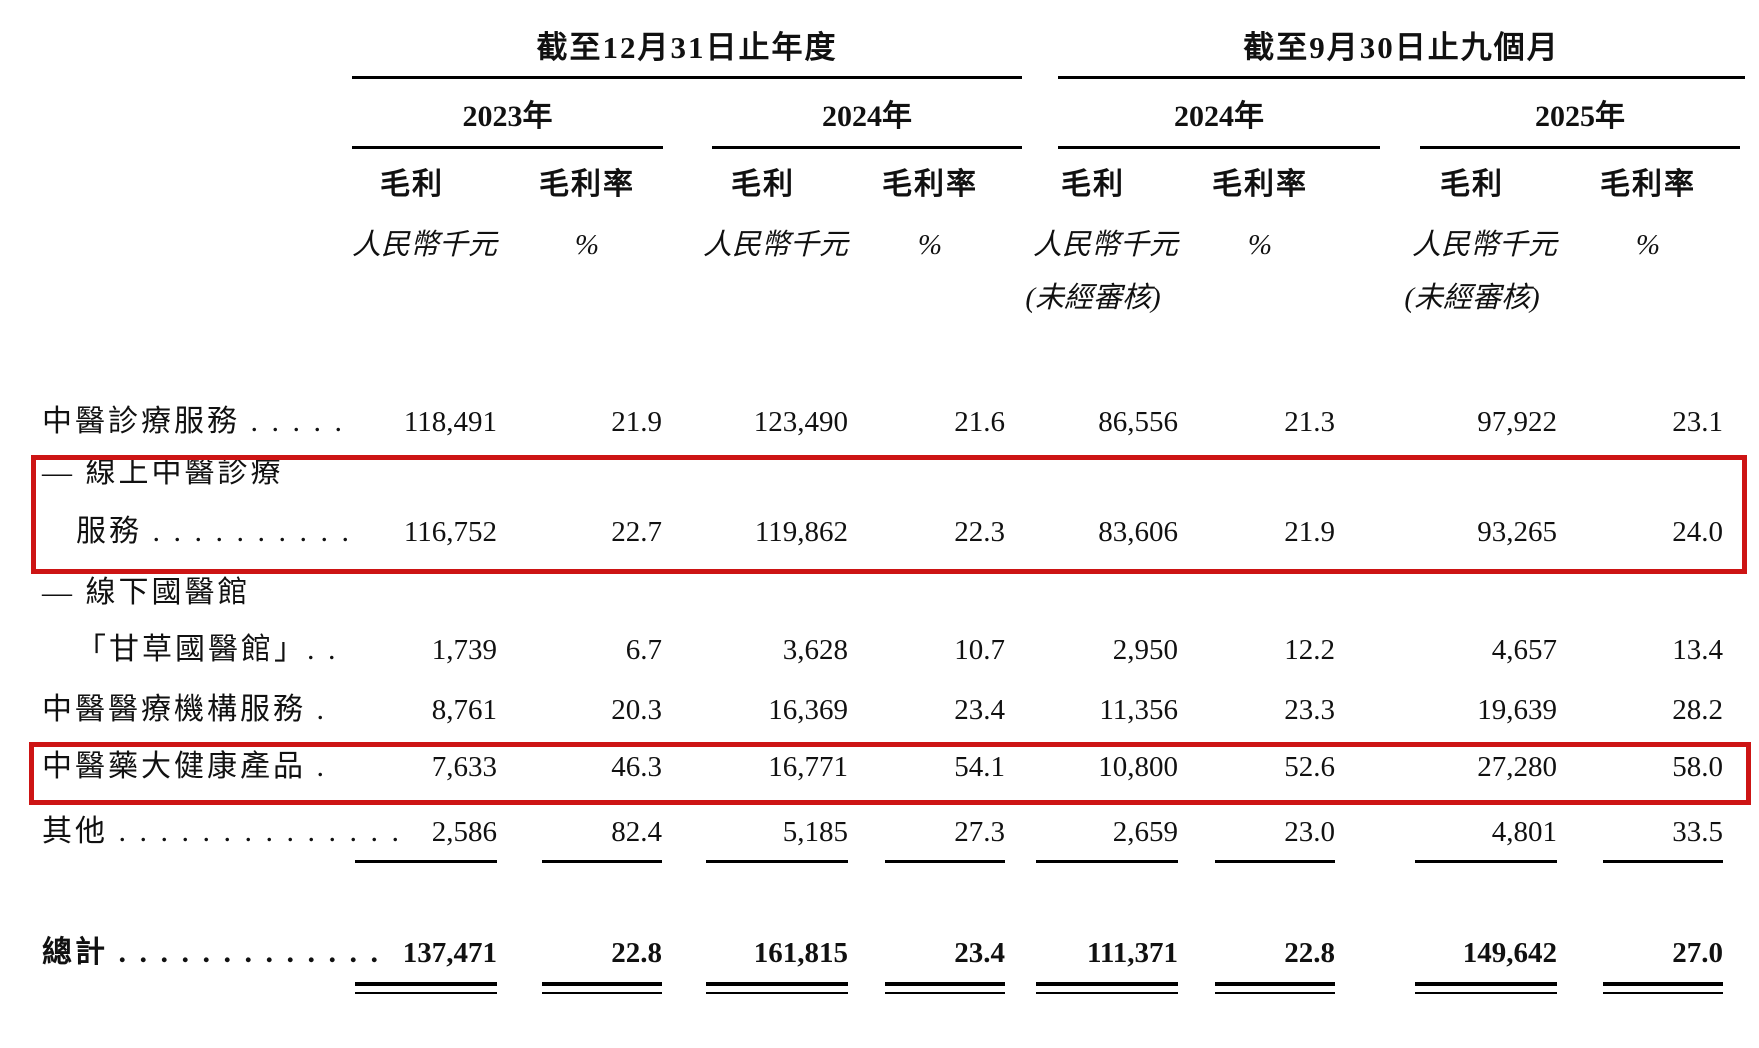 The width and height of the screenshot is (1759, 1048). What do you see at coordinates (1580, 116) in the screenshot?
I see `year-header-2025-9m: 2025年` at bounding box center [1580, 116].